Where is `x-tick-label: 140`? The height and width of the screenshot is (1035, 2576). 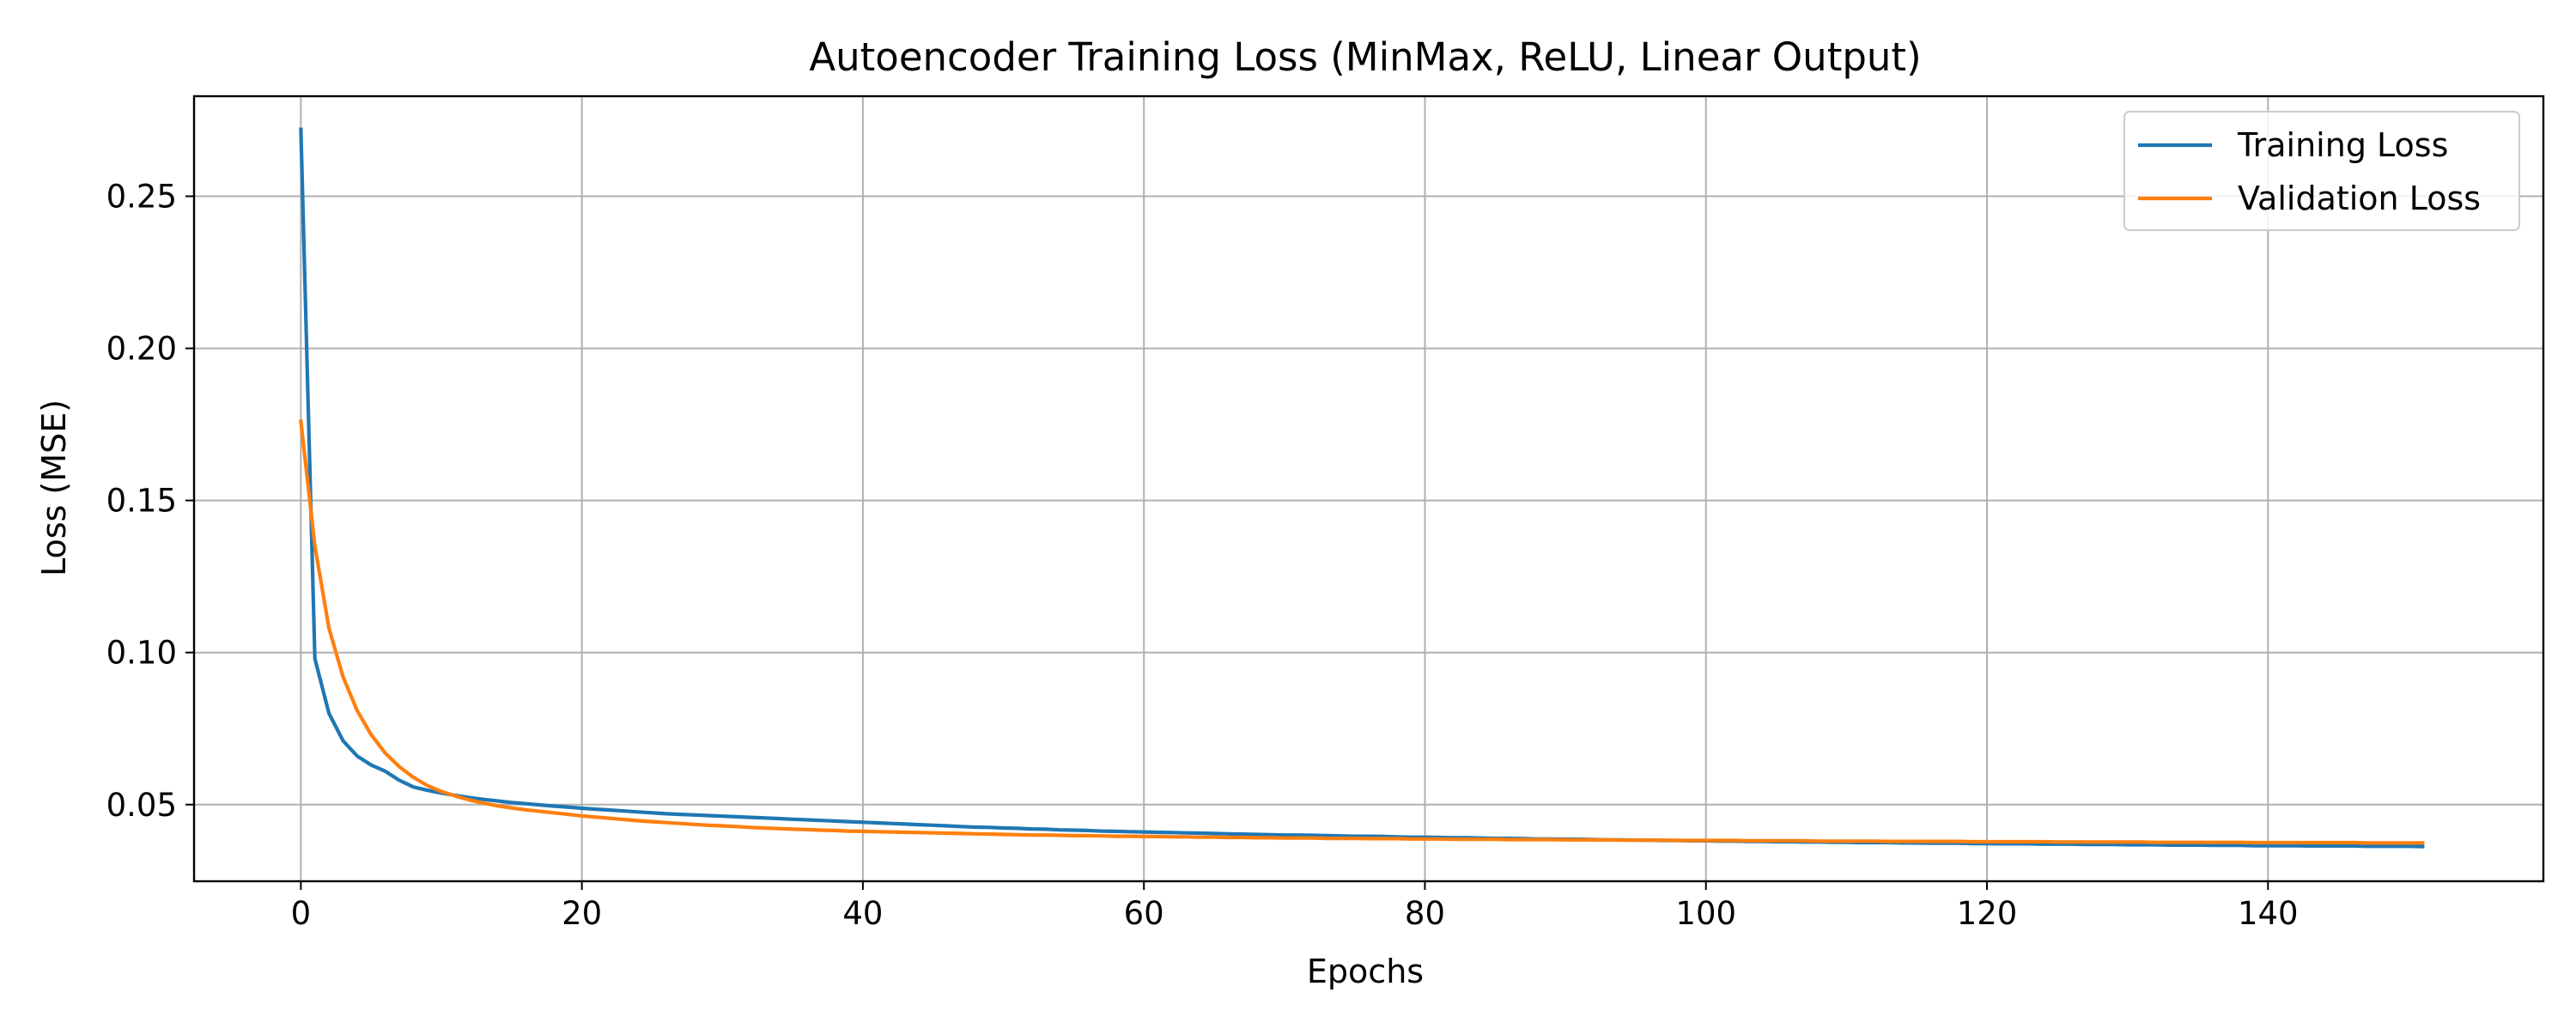 x-tick-label: 140 is located at coordinates (2268, 914).